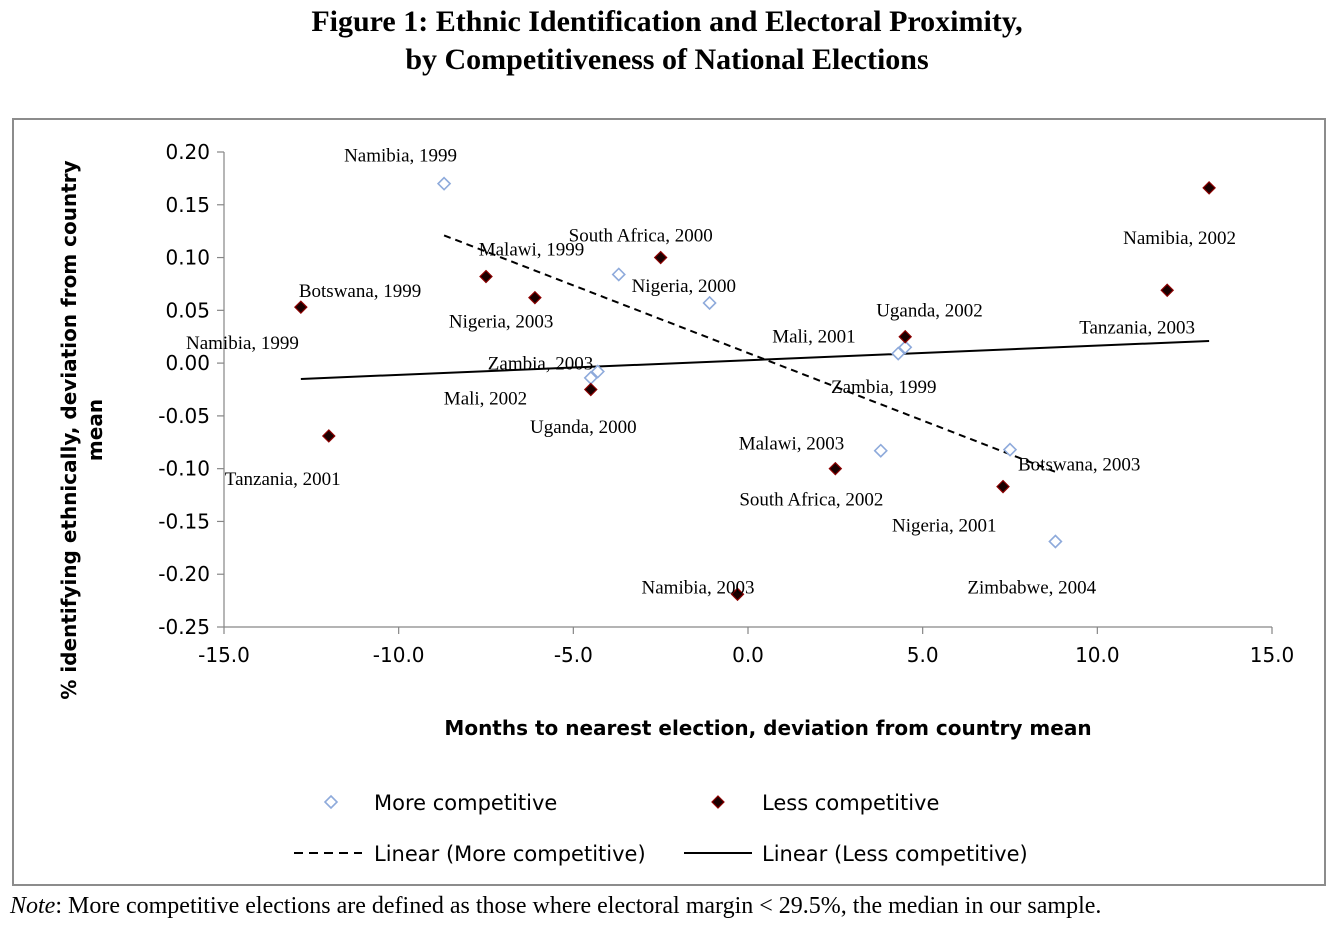 The height and width of the screenshot is (925, 1334). Describe the element at coordinates (813, 337) in the screenshot. I see `data-label: Mali, 2001` at that location.